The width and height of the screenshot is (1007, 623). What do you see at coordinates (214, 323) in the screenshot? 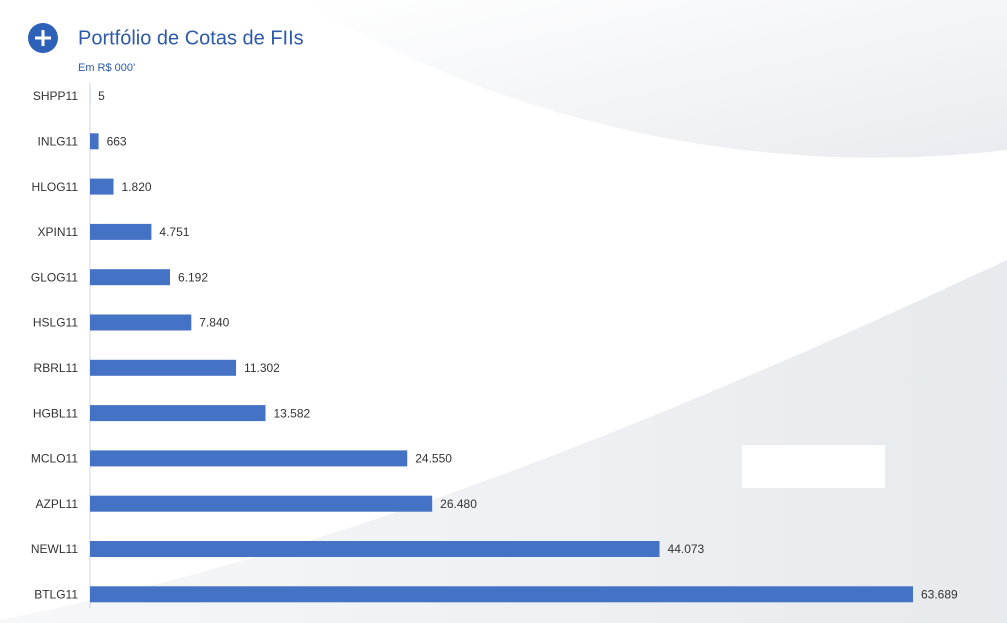
I see `value-label: 7.840` at bounding box center [214, 323].